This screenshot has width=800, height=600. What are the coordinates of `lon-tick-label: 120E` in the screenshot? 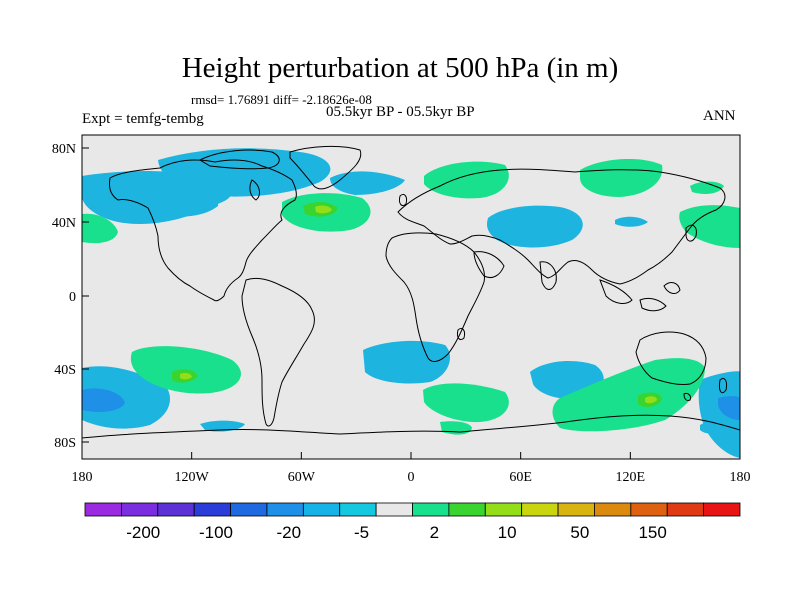 It's located at (631, 477).